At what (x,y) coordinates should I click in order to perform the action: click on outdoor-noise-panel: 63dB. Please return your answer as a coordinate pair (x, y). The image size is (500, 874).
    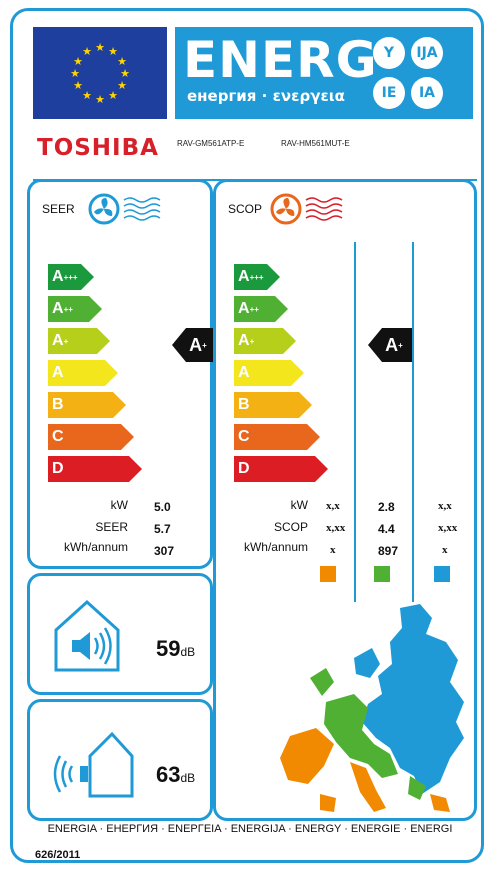
    Looking at the image, I should click on (120, 760).